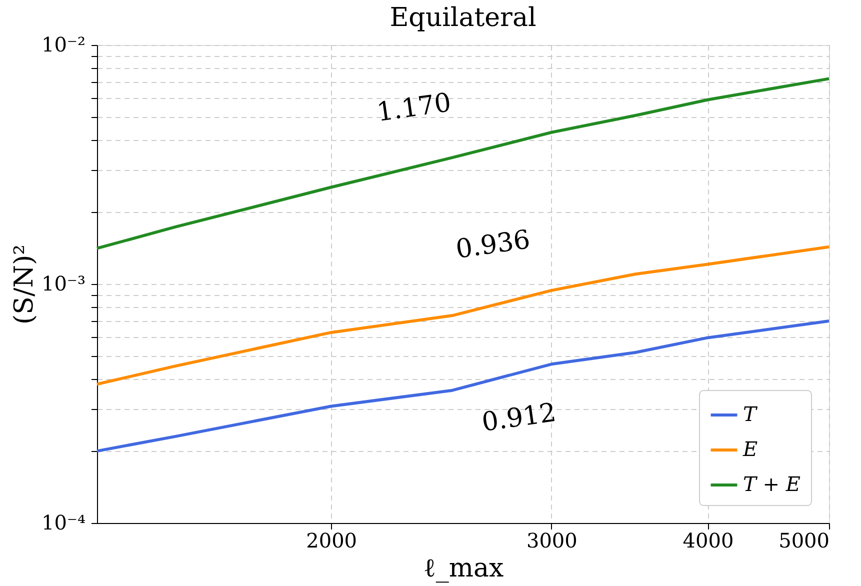  Describe the element at coordinates (708, 540) in the screenshot. I see `x-tick-label: 4000` at that location.